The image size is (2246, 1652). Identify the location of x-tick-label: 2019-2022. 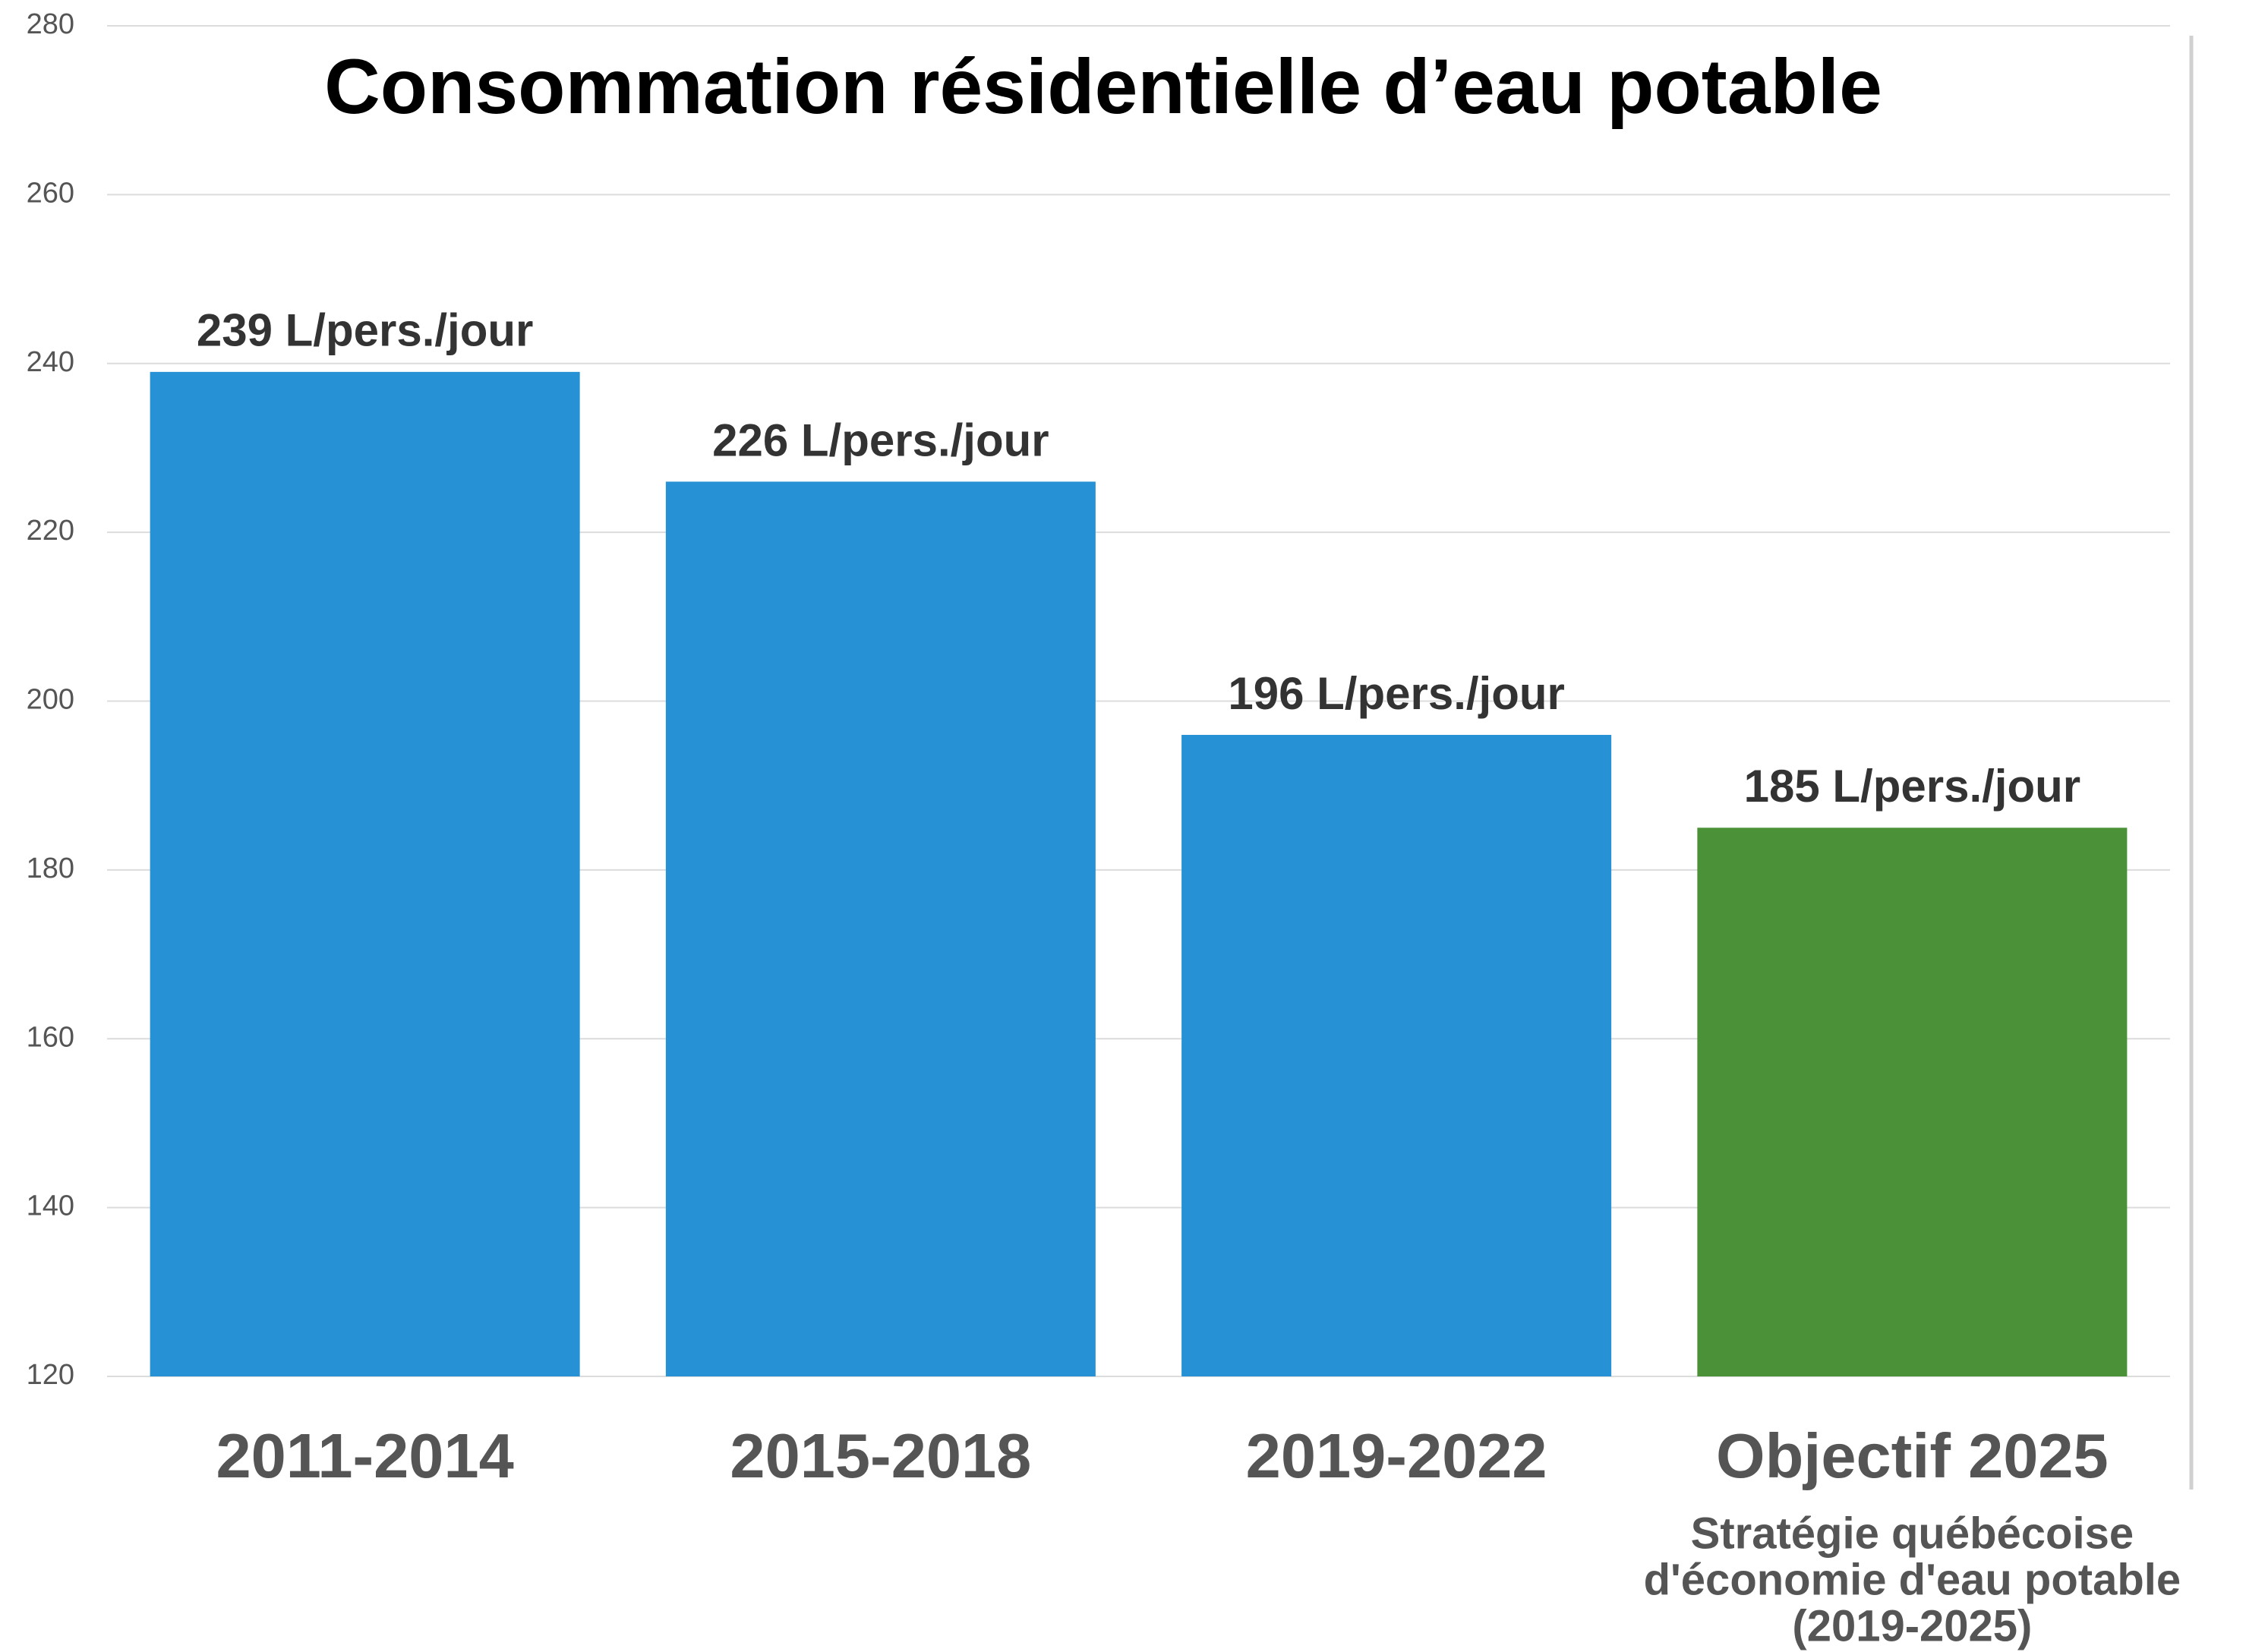
(1396, 1455).